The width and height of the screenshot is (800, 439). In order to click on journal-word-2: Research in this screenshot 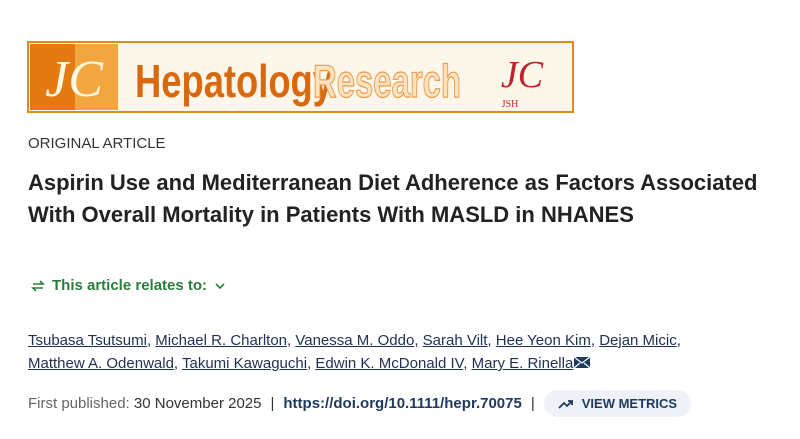, I will do `click(387, 81)`.